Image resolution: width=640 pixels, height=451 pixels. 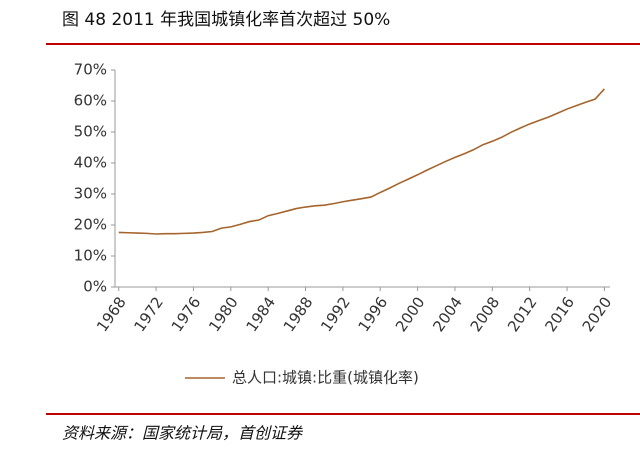 What do you see at coordinates (447, 315) in the screenshot?
I see `x-tick-label: 2004` at bounding box center [447, 315].